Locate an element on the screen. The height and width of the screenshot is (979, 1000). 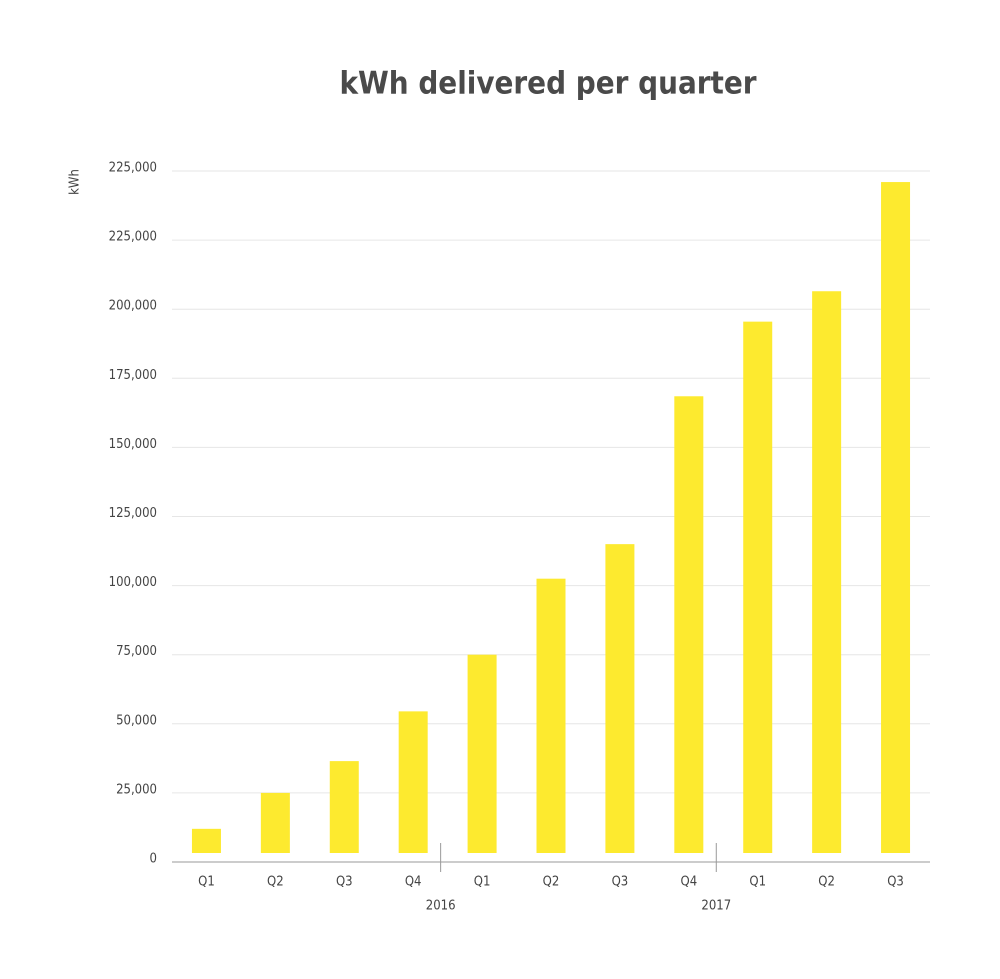
y-tick-label: 25,000 is located at coordinates (136, 789).